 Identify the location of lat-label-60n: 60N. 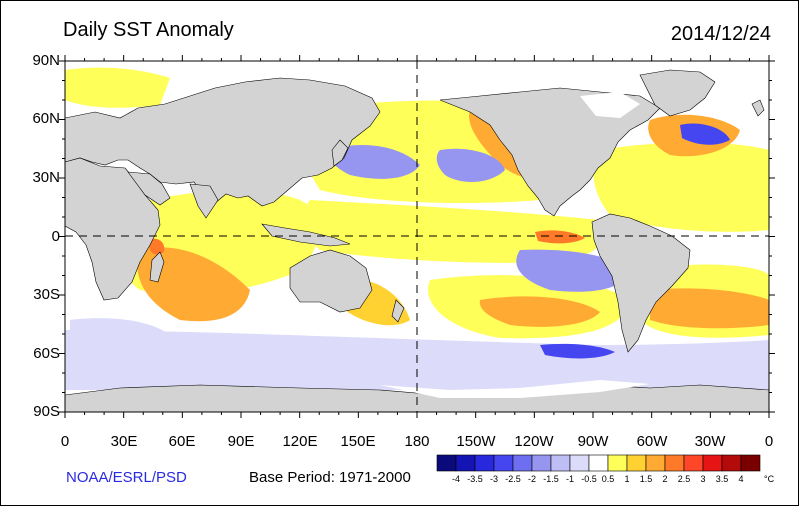
(46, 118).